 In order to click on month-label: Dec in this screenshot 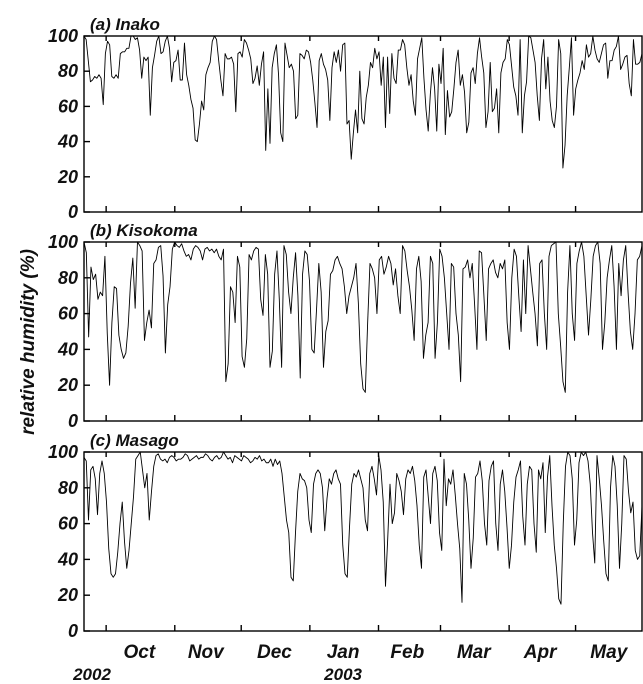, I will do `click(274, 652)`.